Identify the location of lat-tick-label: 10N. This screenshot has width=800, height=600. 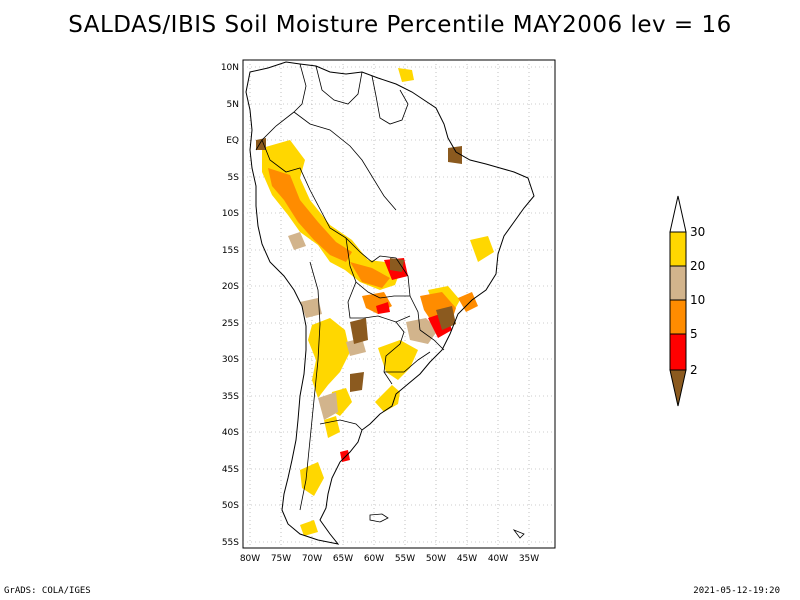
(230, 68).